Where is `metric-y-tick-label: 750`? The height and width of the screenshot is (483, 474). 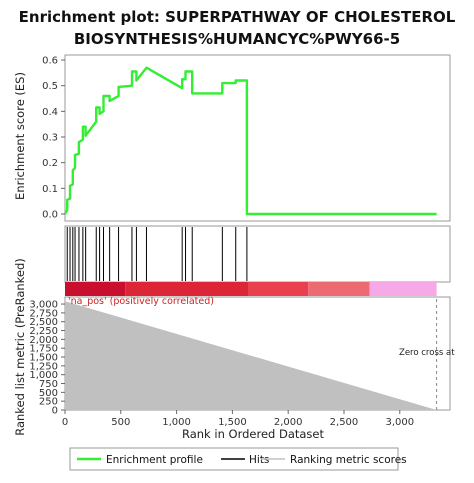
metric-y-tick-label: 750 is located at coordinates (48, 384).